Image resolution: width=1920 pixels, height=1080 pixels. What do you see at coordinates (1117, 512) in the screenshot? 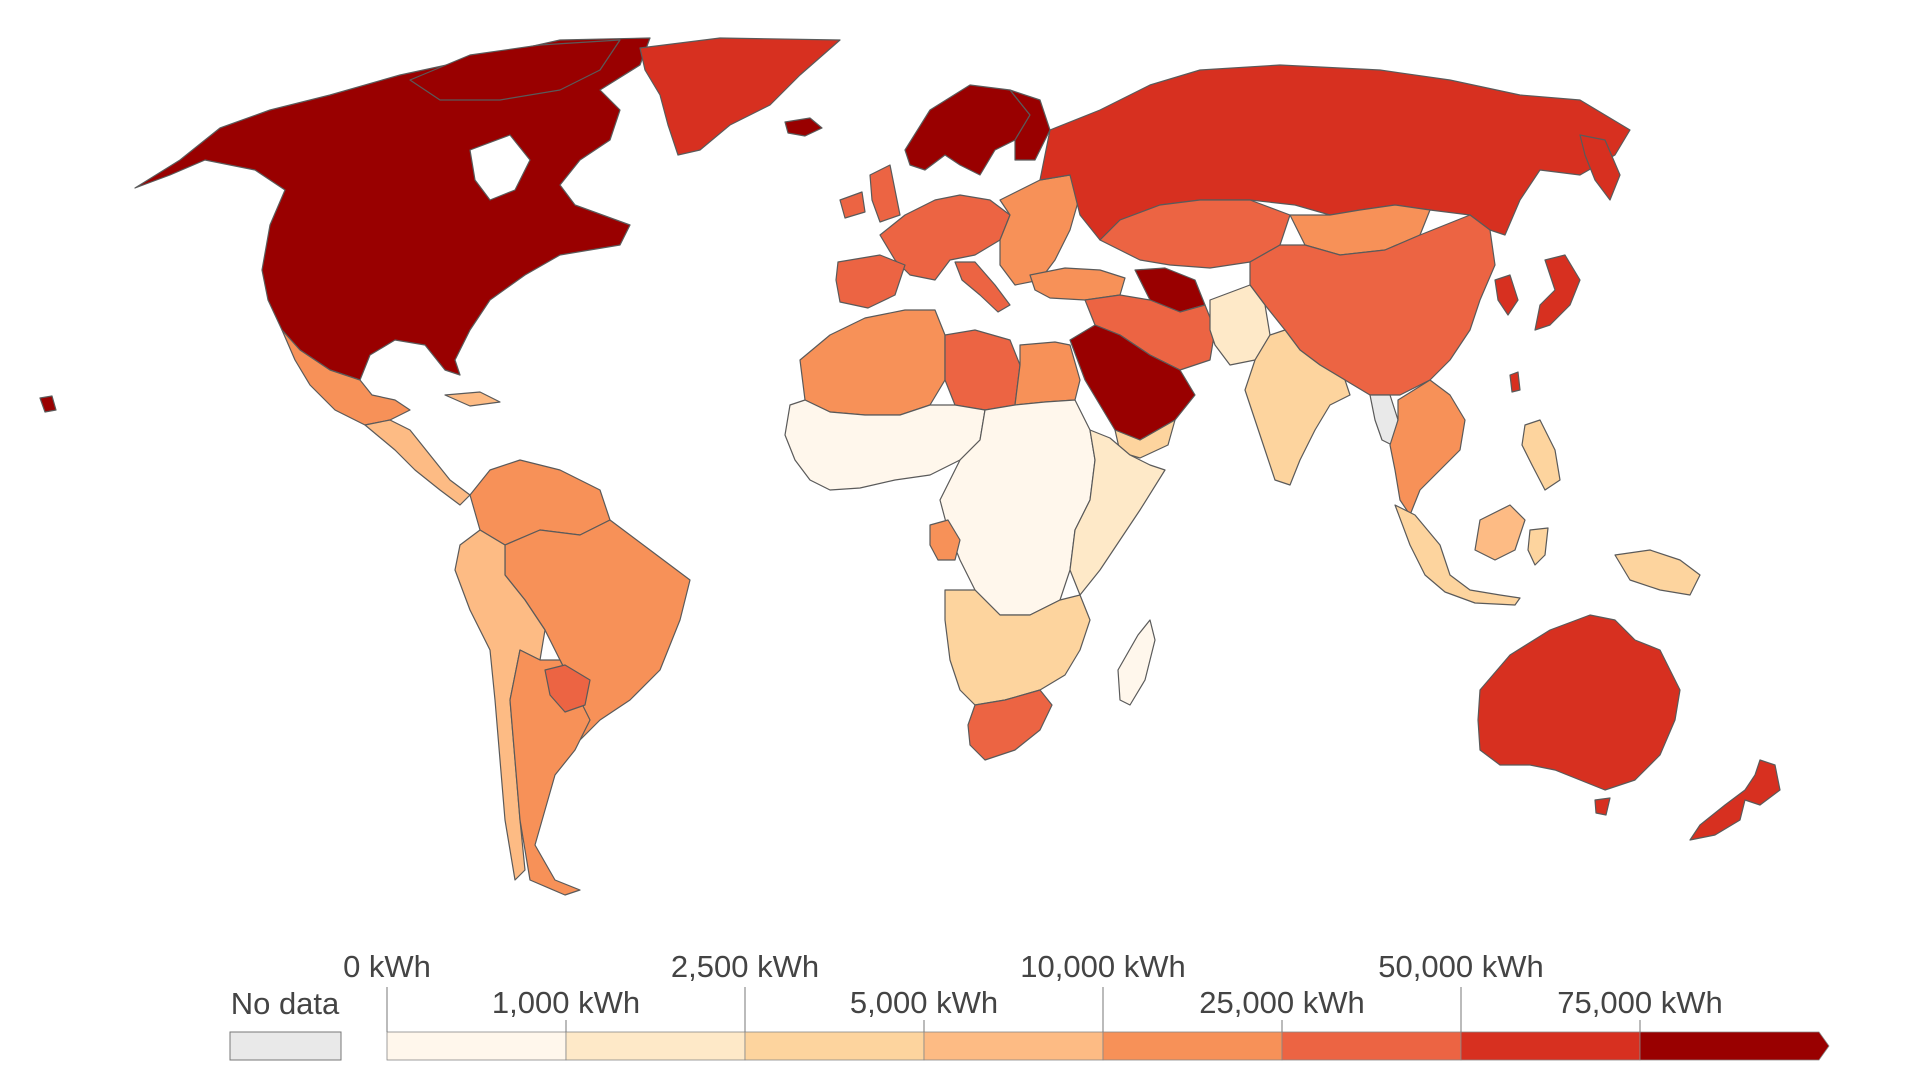
I see `region-east-africa` at bounding box center [1117, 512].